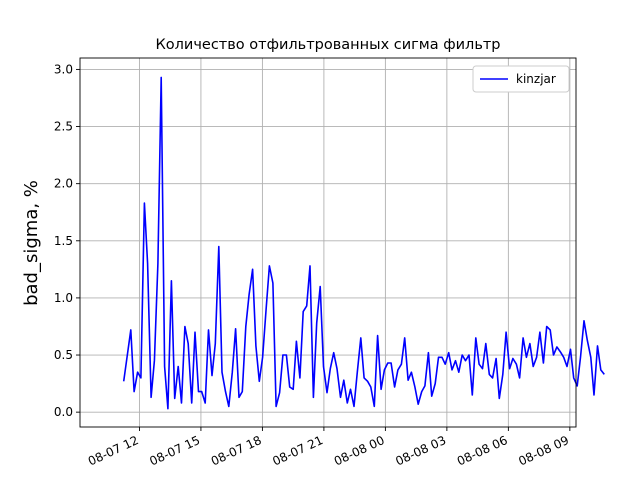  Describe the element at coordinates (327, 45) in the screenshot. I see `chart-title: Количество отфильтрованных сигма фильтр` at that location.